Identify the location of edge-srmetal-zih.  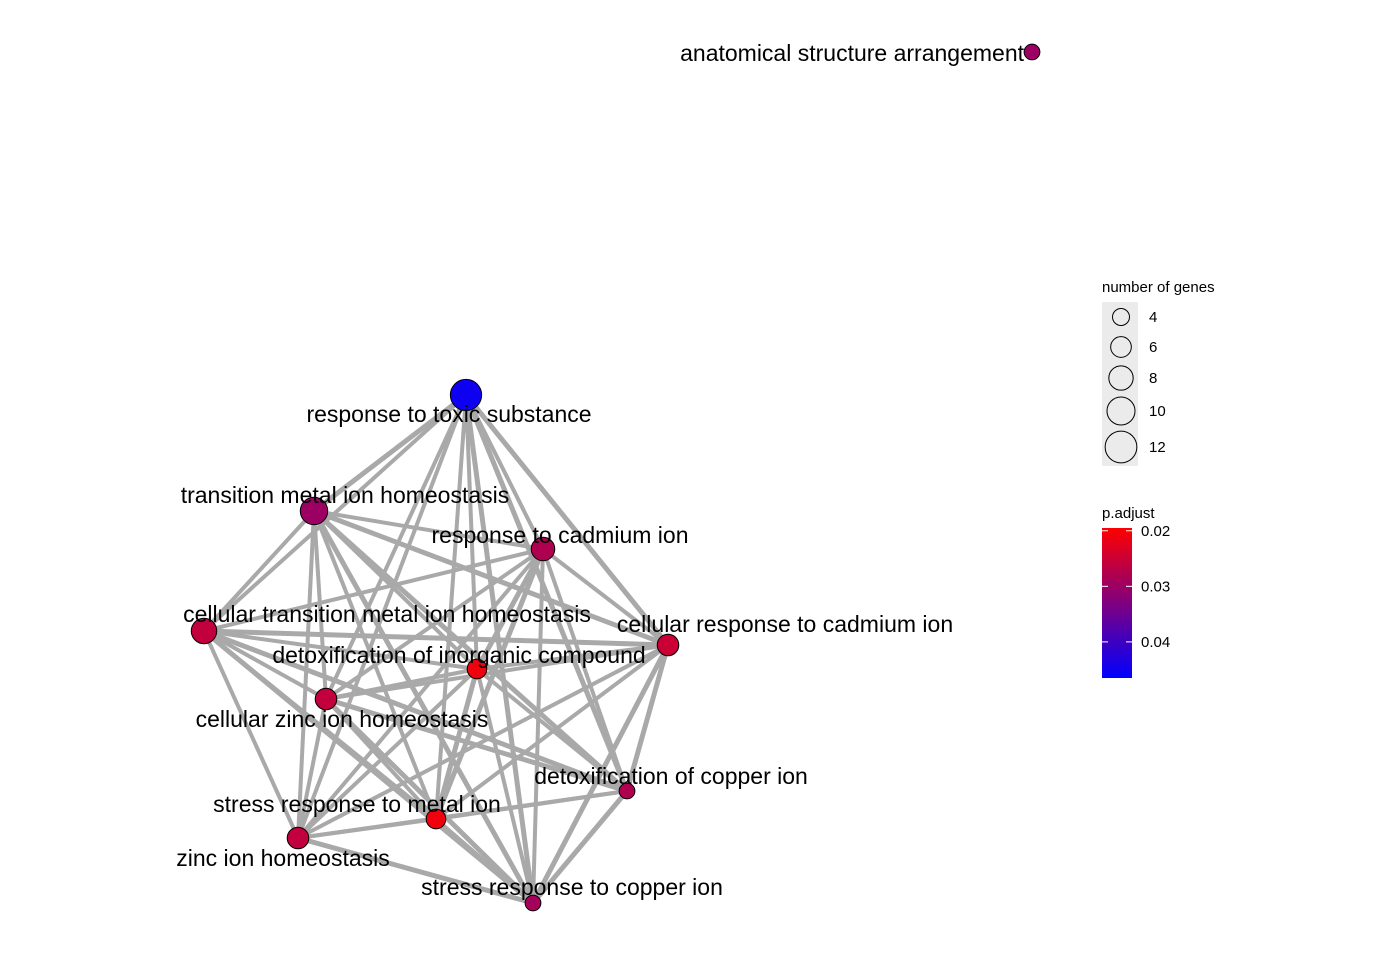
(367, 828).